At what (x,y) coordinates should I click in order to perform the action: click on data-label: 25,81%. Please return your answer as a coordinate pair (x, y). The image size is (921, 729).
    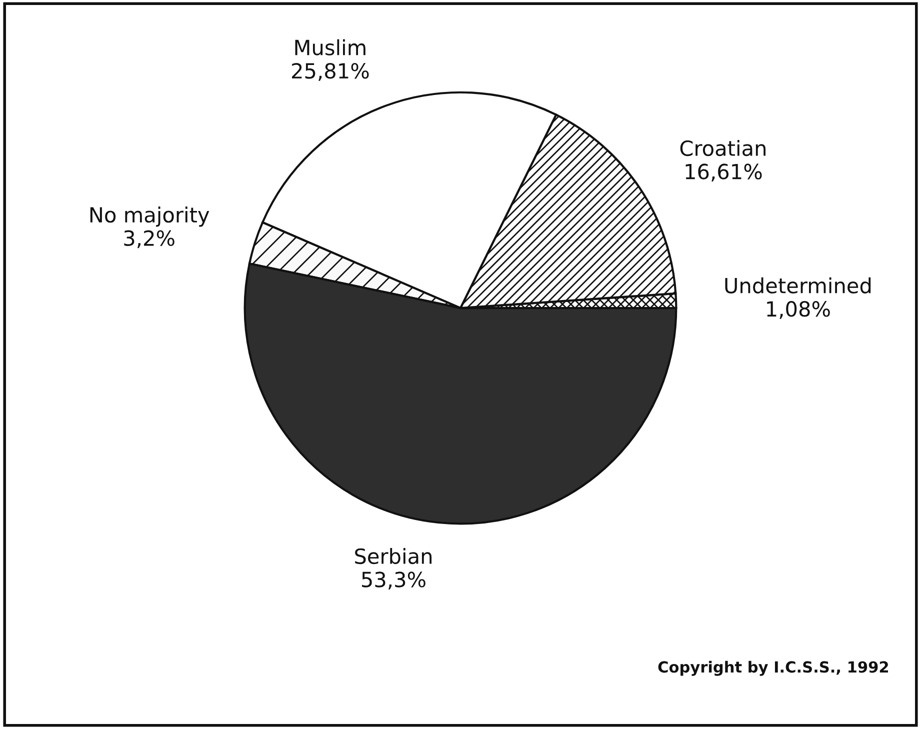
    Looking at the image, I should click on (330, 71).